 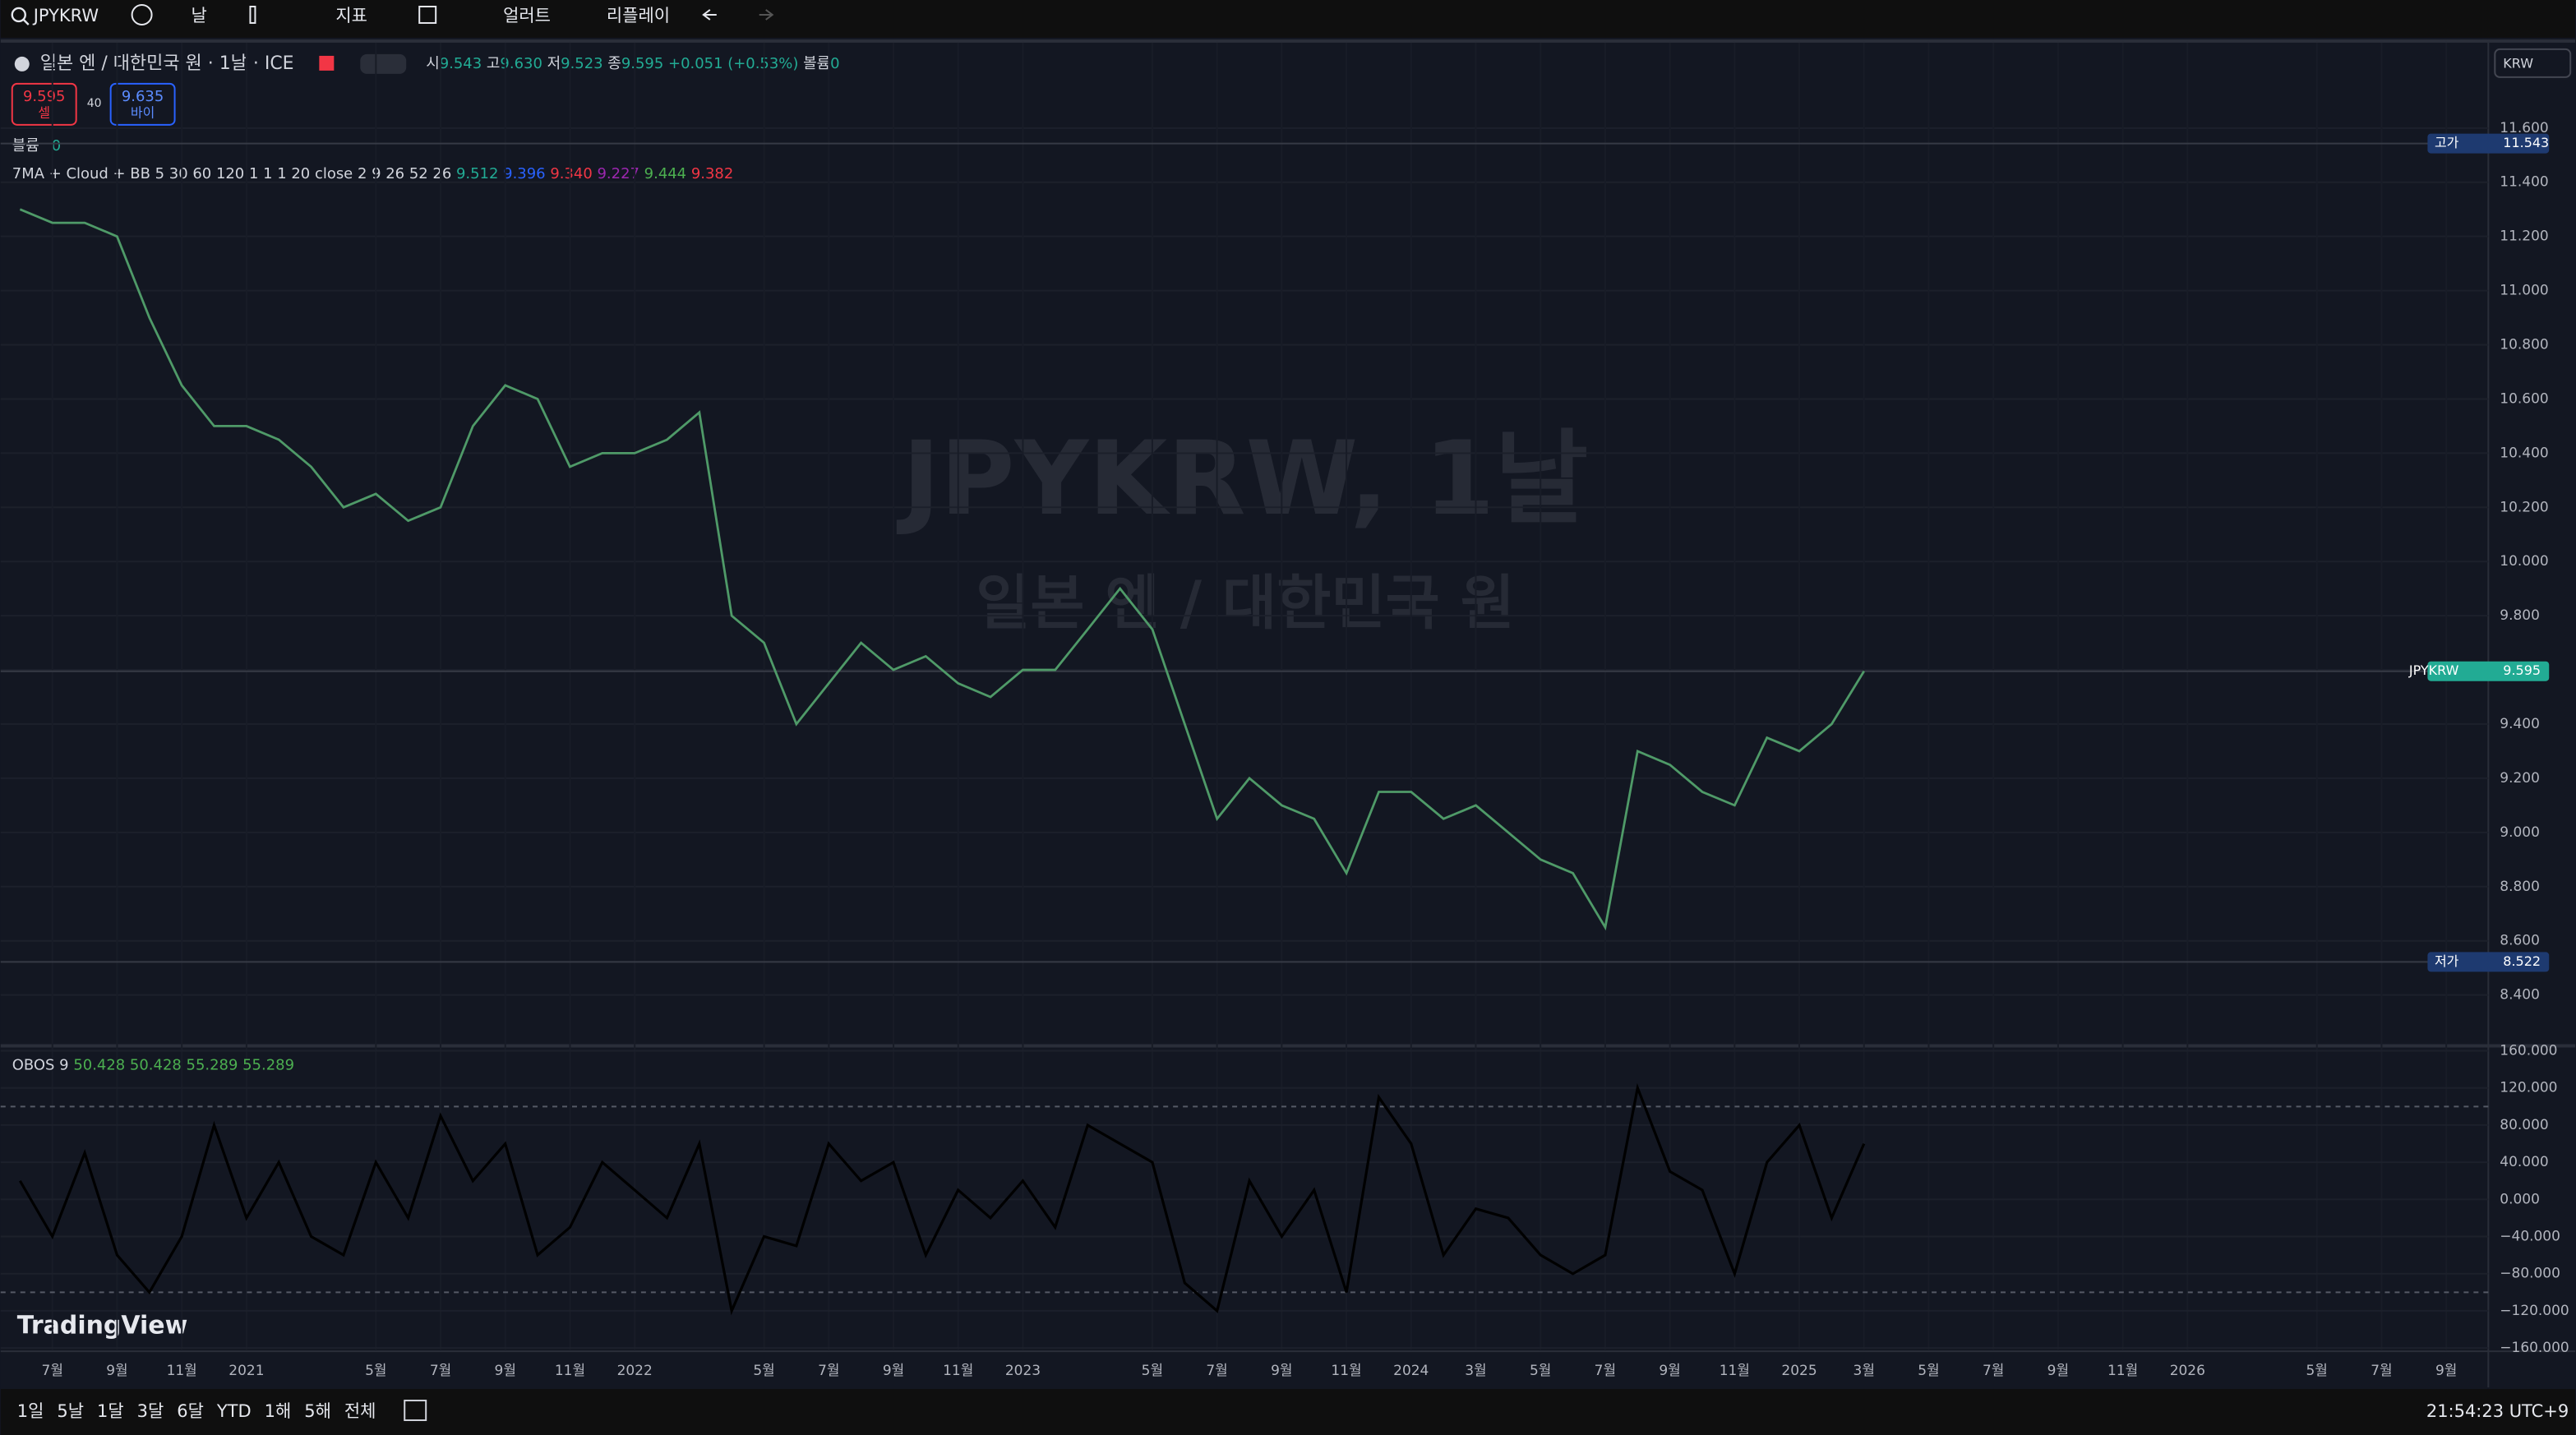 I want to click on x-tick-label: 2023, so click(x=1023, y=1371).